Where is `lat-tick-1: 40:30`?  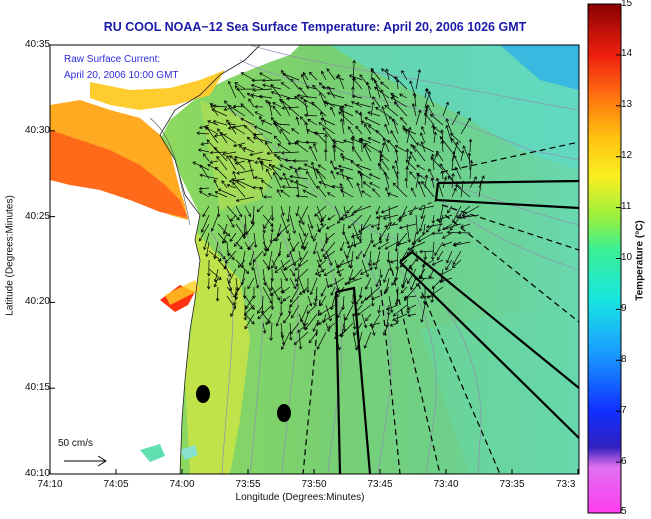 lat-tick-1: 40:30 is located at coordinates (37, 130).